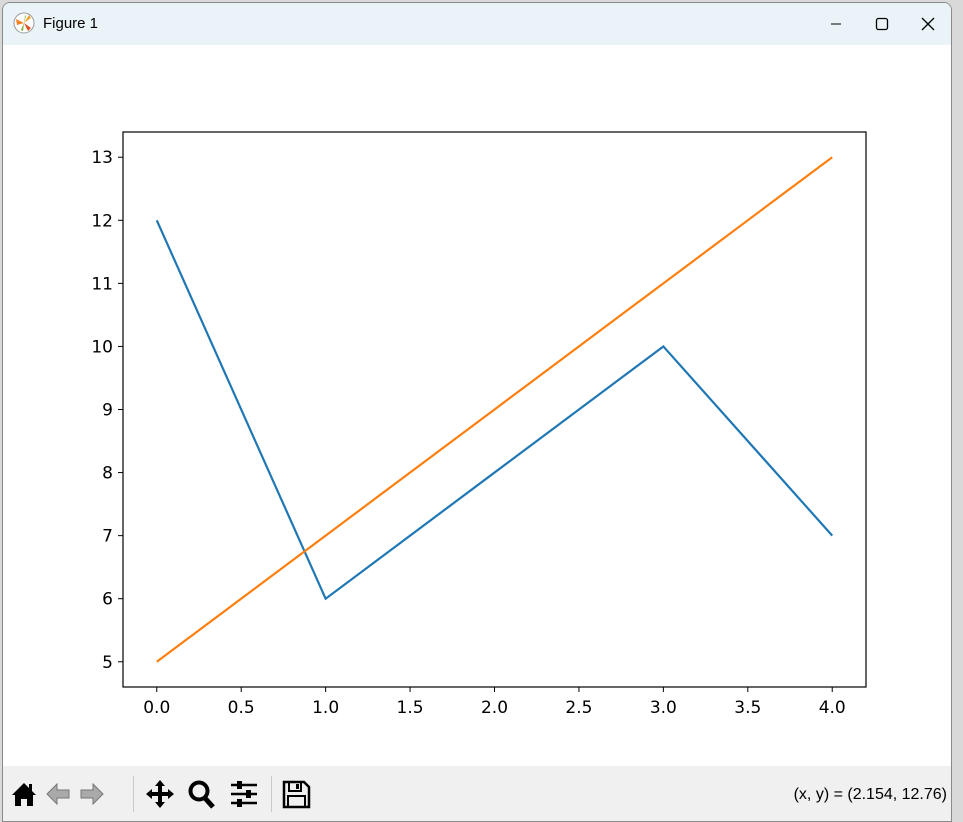  What do you see at coordinates (832, 708) in the screenshot?
I see `x-tick-label: 4.0` at bounding box center [832, 708].